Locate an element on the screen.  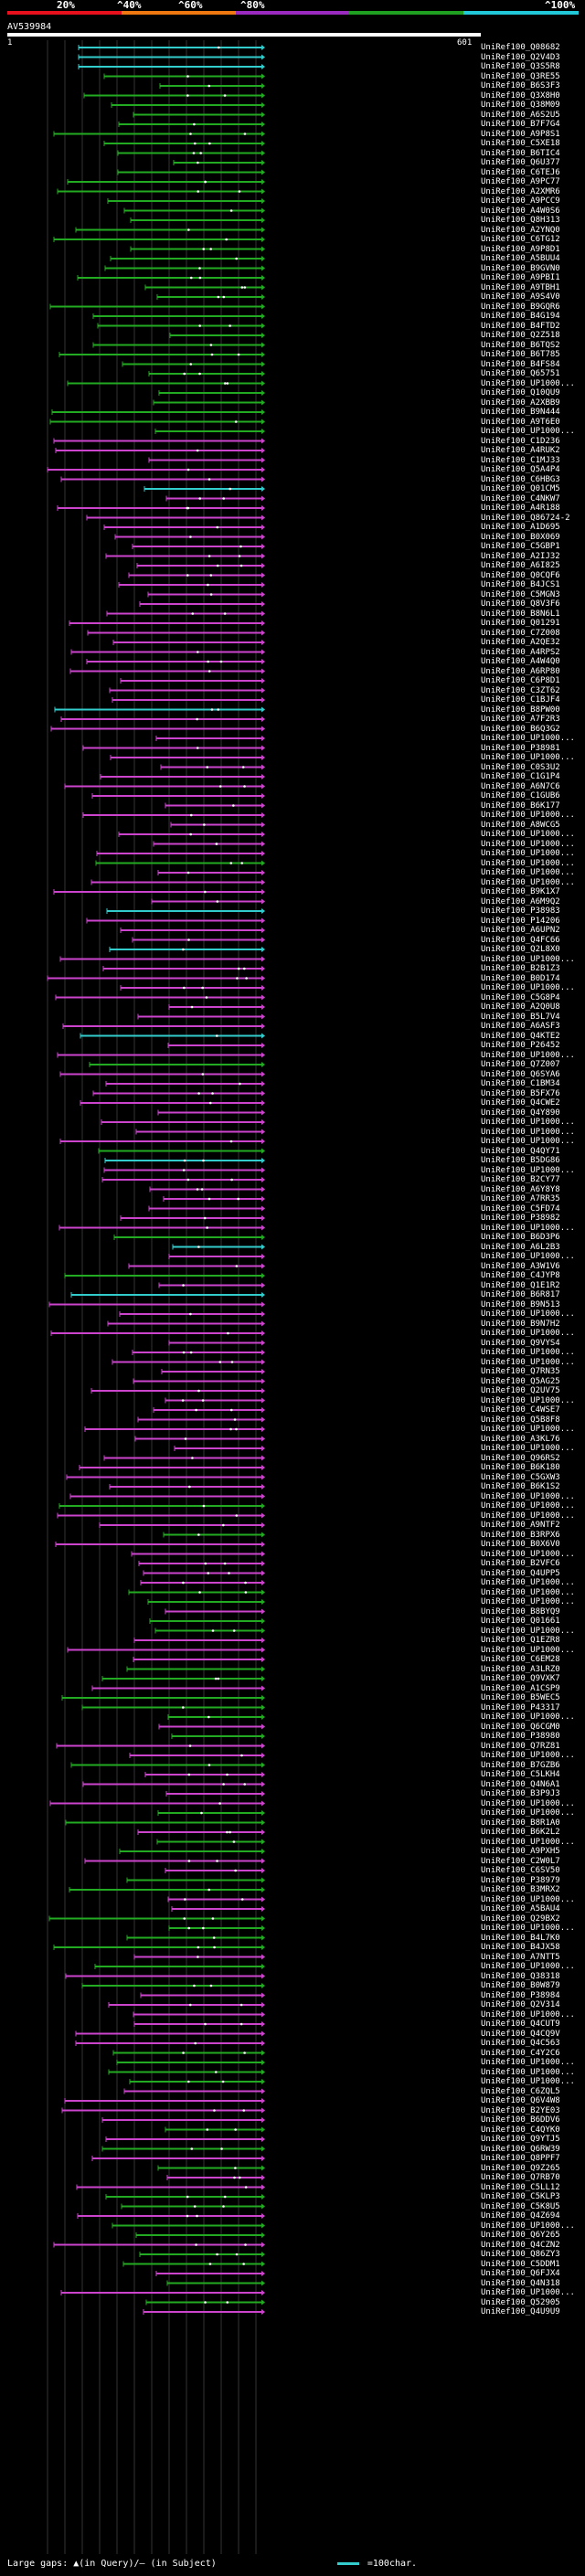
hit-label: UniRef100_A9P8D1 is located at coordinates (520, 249).